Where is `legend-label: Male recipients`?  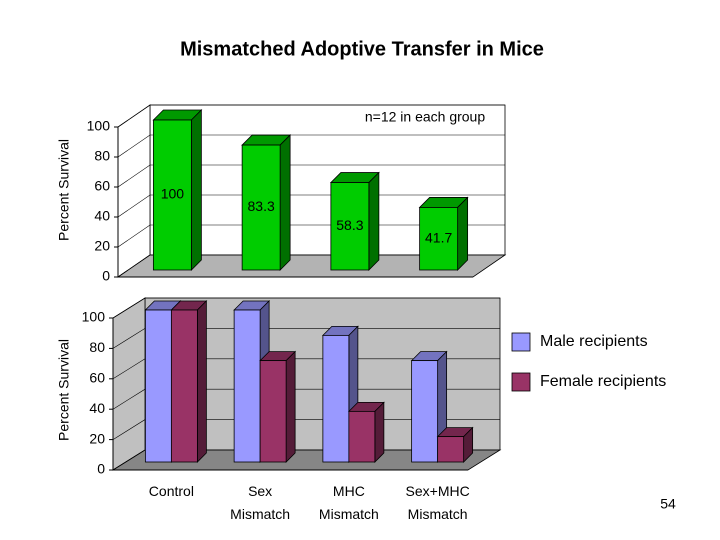
legend-label: Male recipients is located at coordinates (594, 341).